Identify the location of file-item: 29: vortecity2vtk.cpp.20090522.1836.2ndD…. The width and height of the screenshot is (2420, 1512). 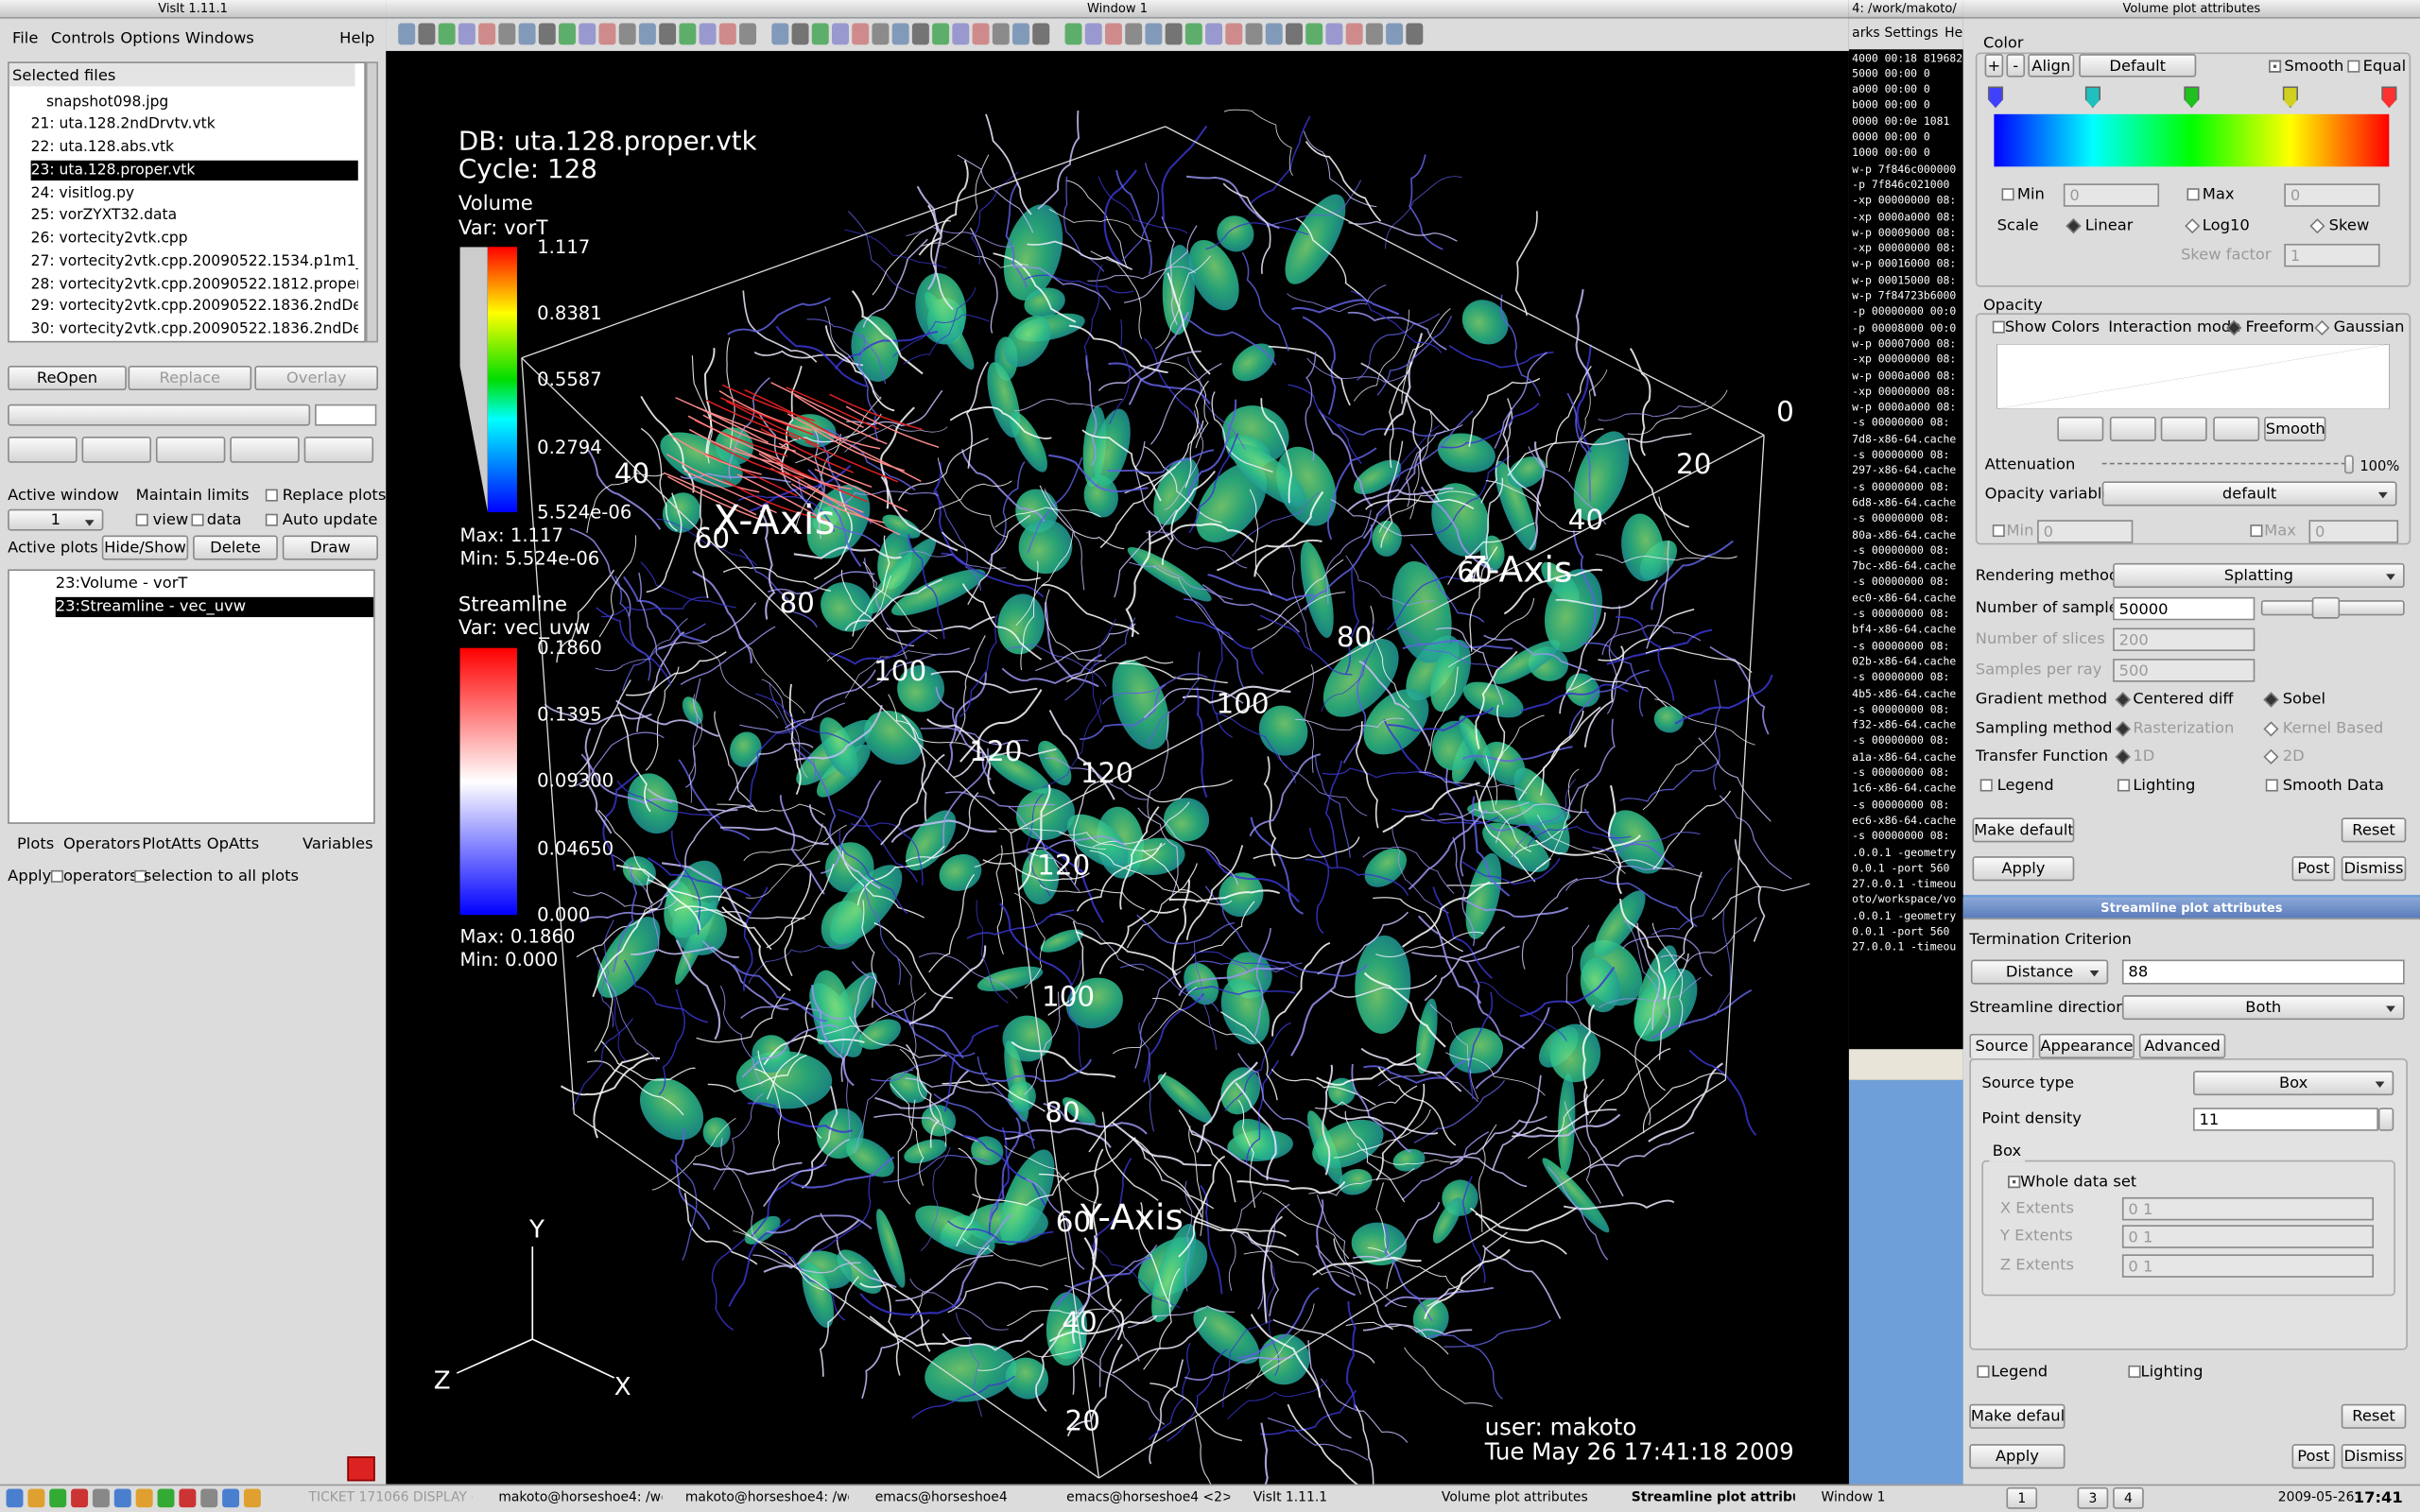
(194, 307).